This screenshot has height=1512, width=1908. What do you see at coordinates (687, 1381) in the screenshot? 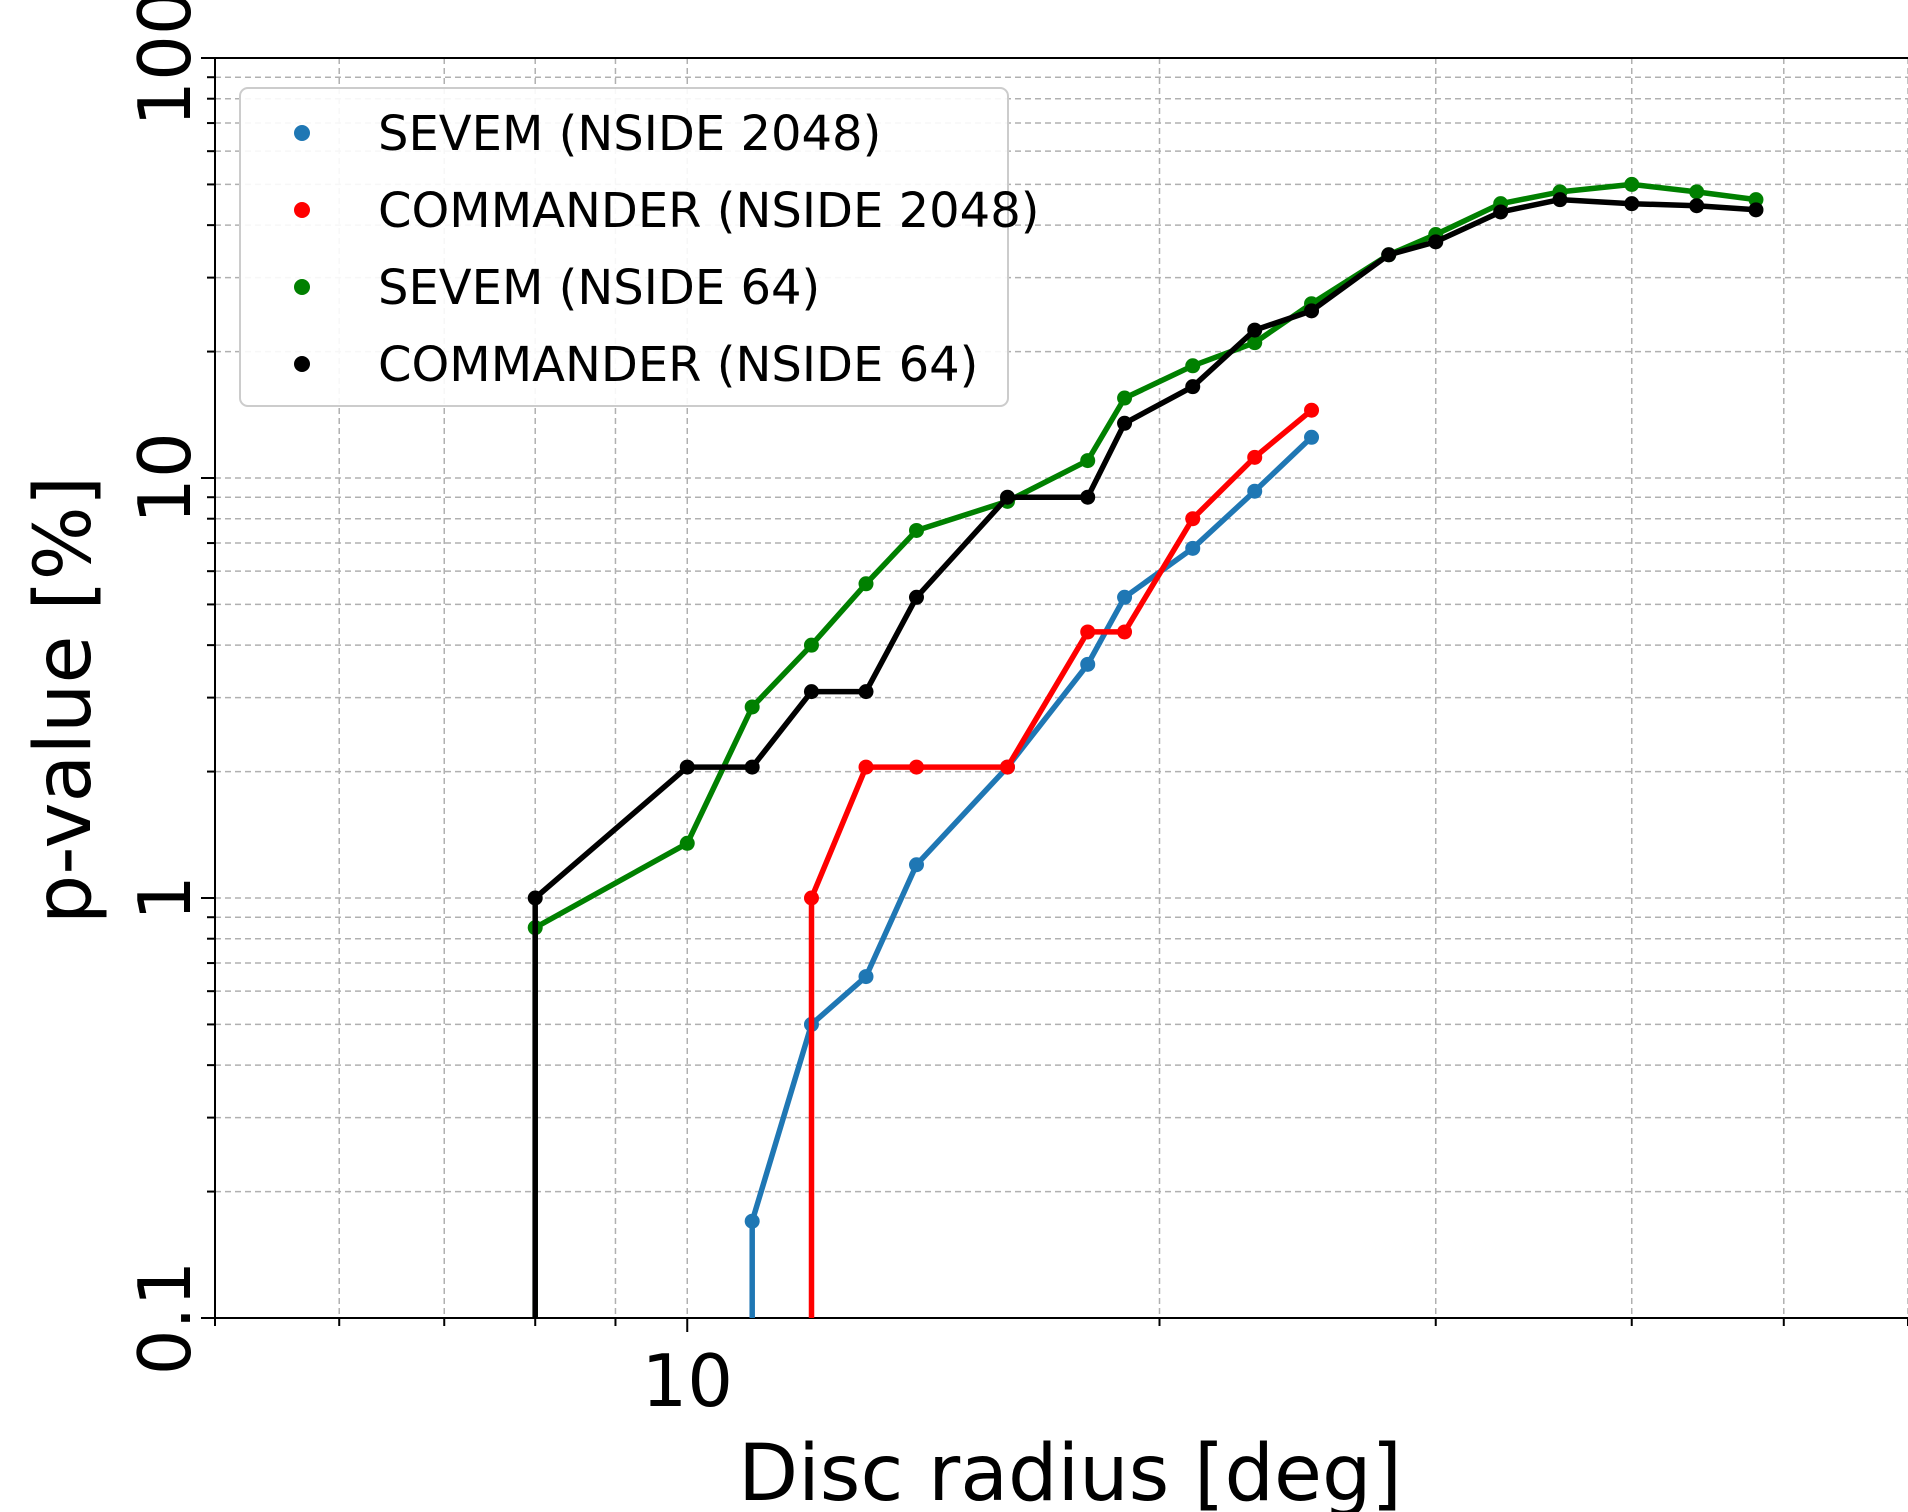
I see `x-tick-label: 10` at bounding box center [687, 1381].